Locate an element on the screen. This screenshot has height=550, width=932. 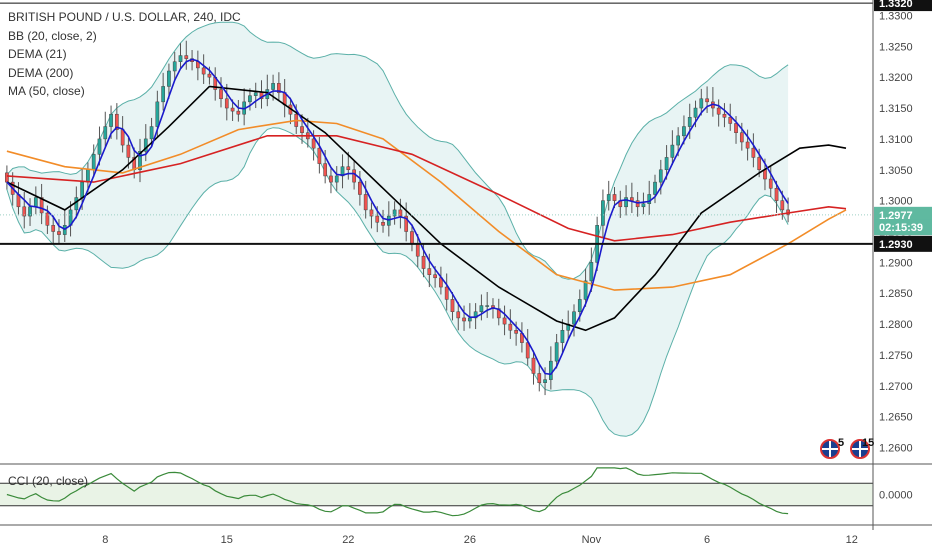
event-count-a: 5 is located at coordinates (841, 443).